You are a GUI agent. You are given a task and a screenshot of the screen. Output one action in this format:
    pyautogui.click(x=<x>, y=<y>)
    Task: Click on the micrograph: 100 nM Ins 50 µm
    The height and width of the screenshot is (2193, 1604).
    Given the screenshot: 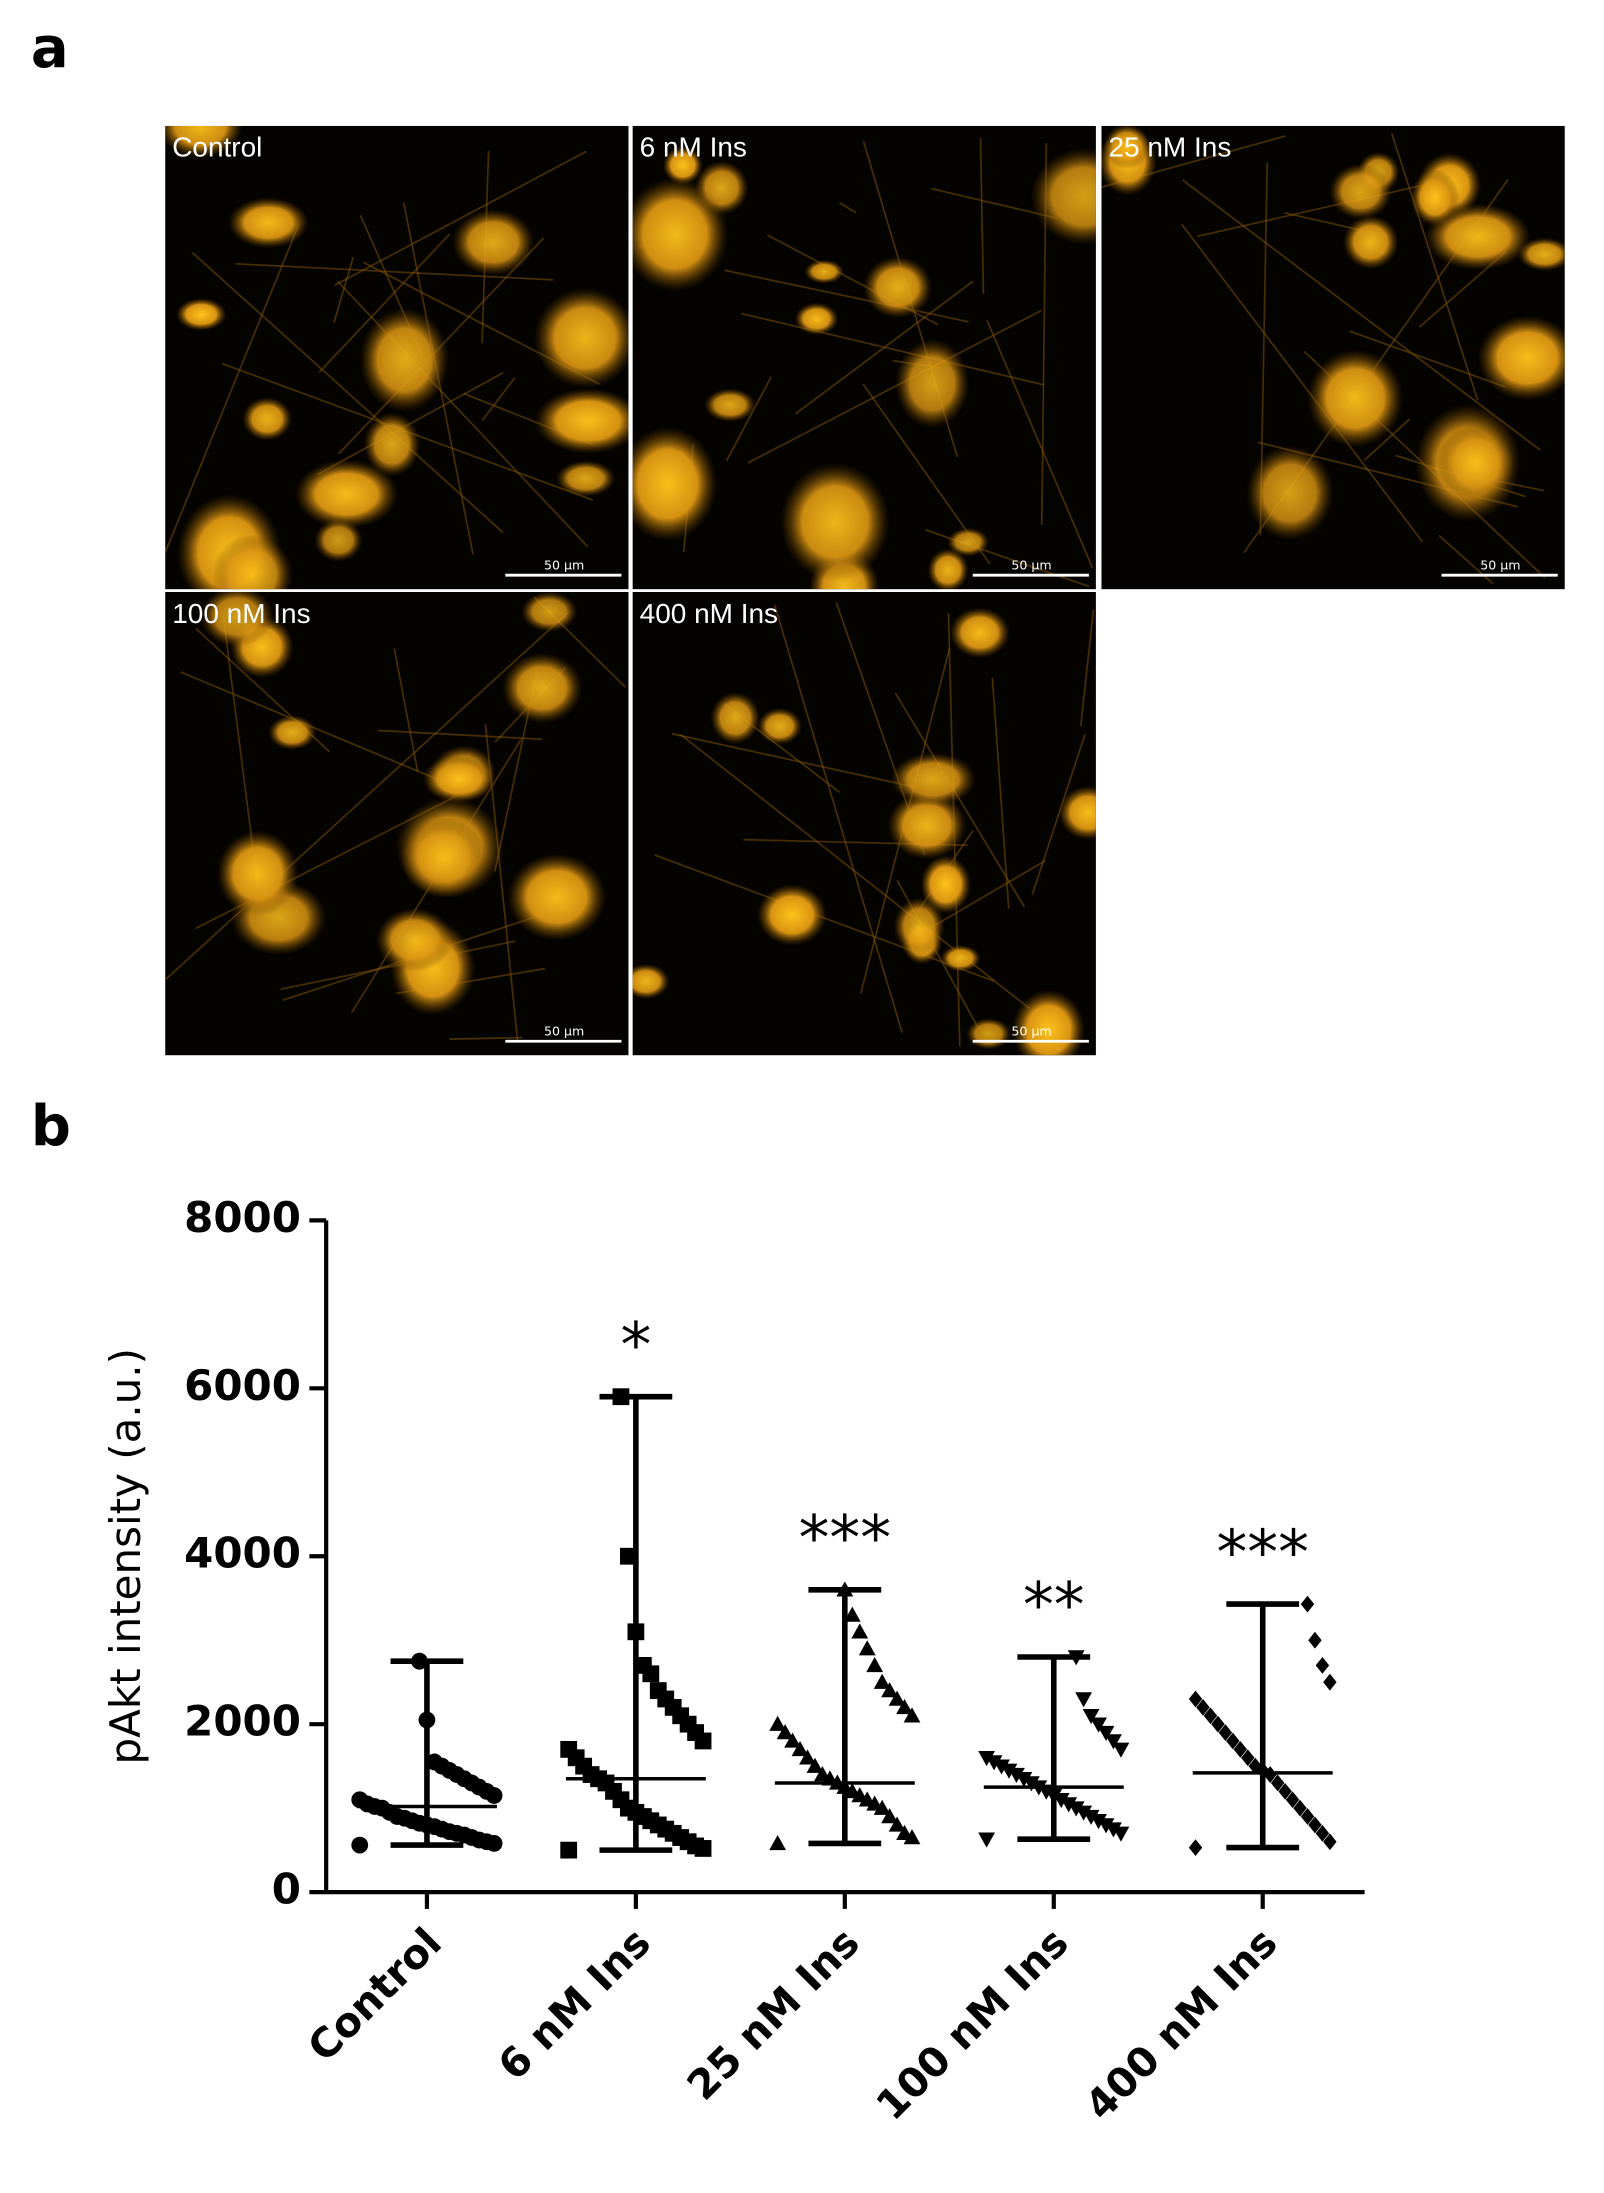 What is the action you would take?
    pyautogui.click(x=397, y=823)
    